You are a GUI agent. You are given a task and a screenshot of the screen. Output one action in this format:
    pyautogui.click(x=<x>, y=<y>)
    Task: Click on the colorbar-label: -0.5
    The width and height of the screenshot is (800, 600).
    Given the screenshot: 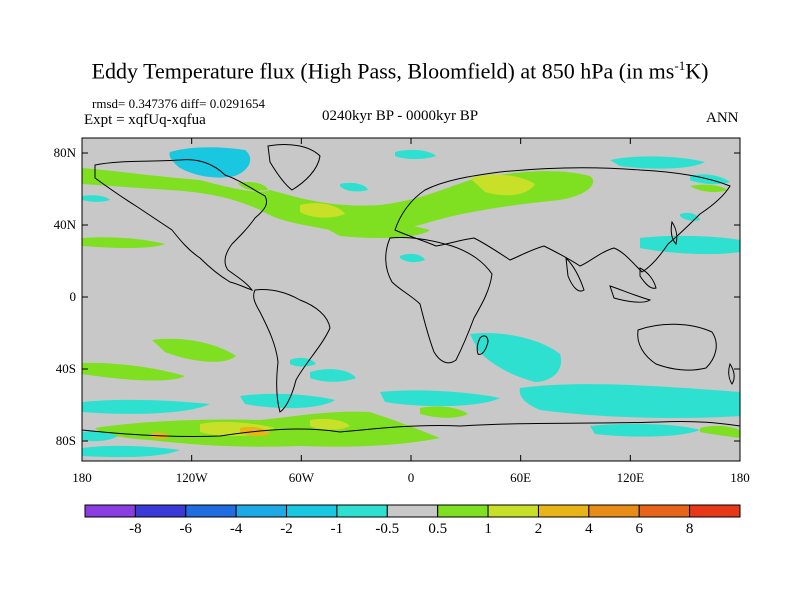 What is the action you would take?
    pyautogui.click(x=387, y=529)
    